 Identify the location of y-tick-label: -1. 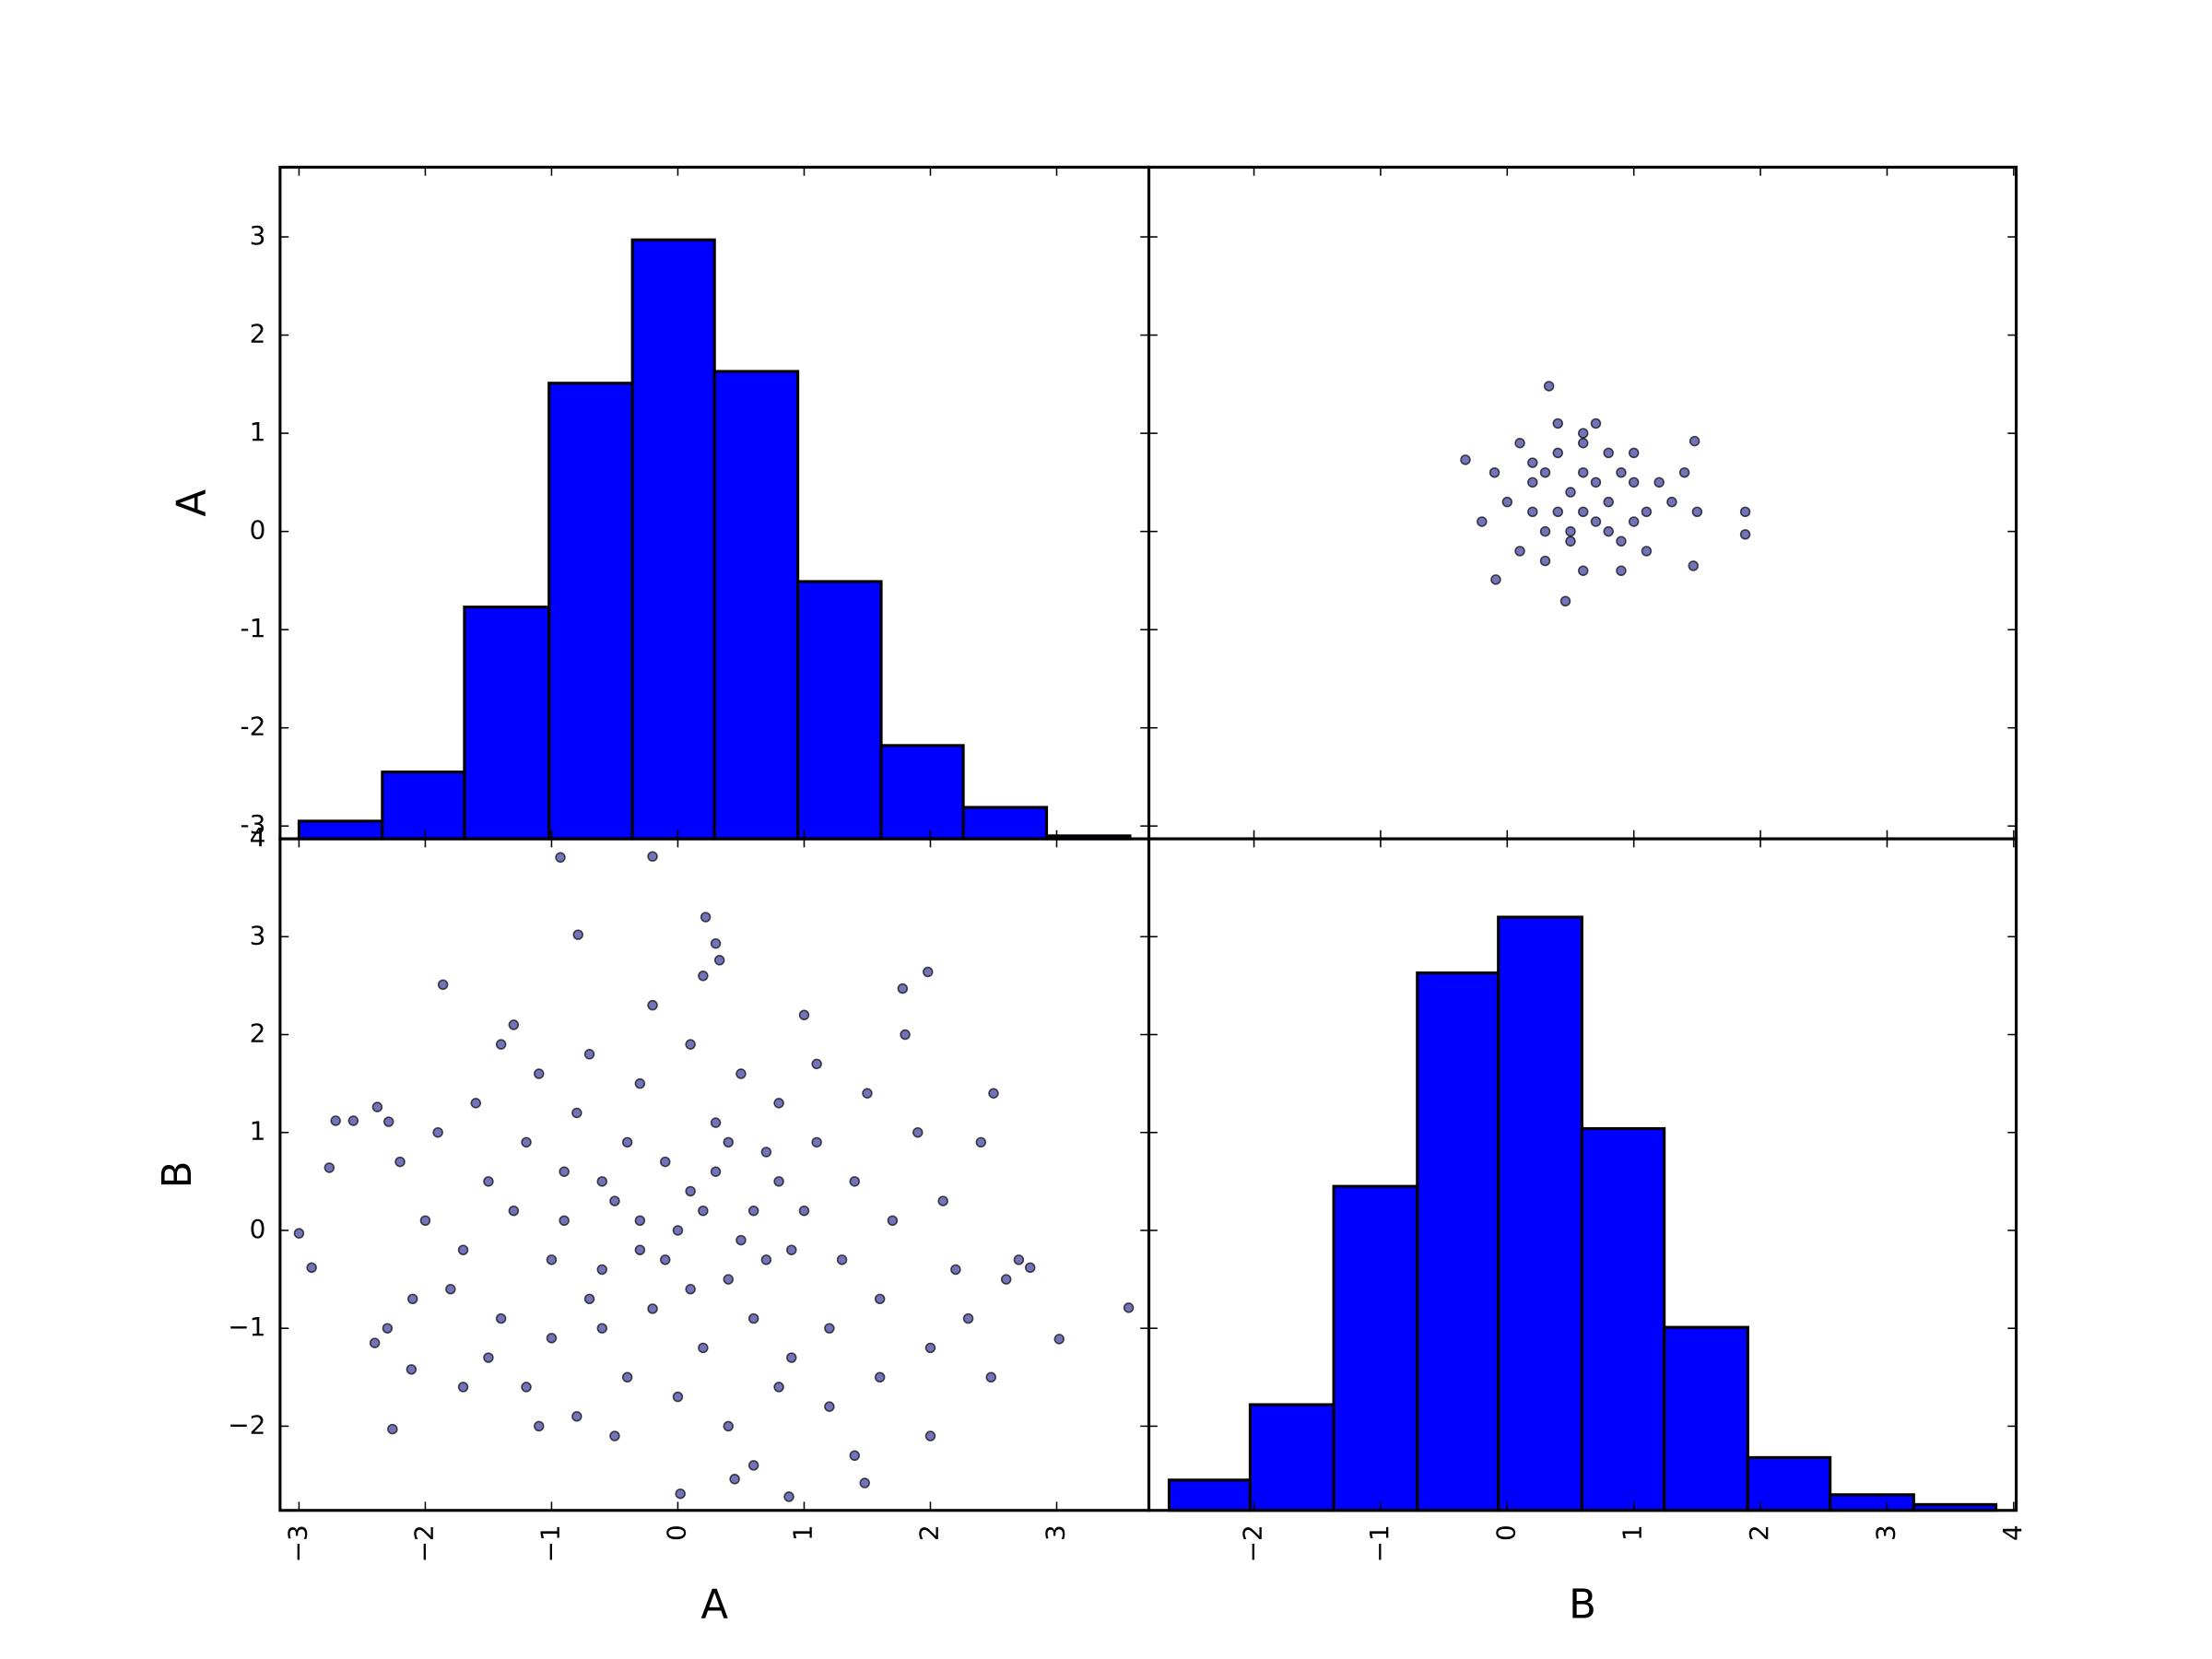
(253, 628).